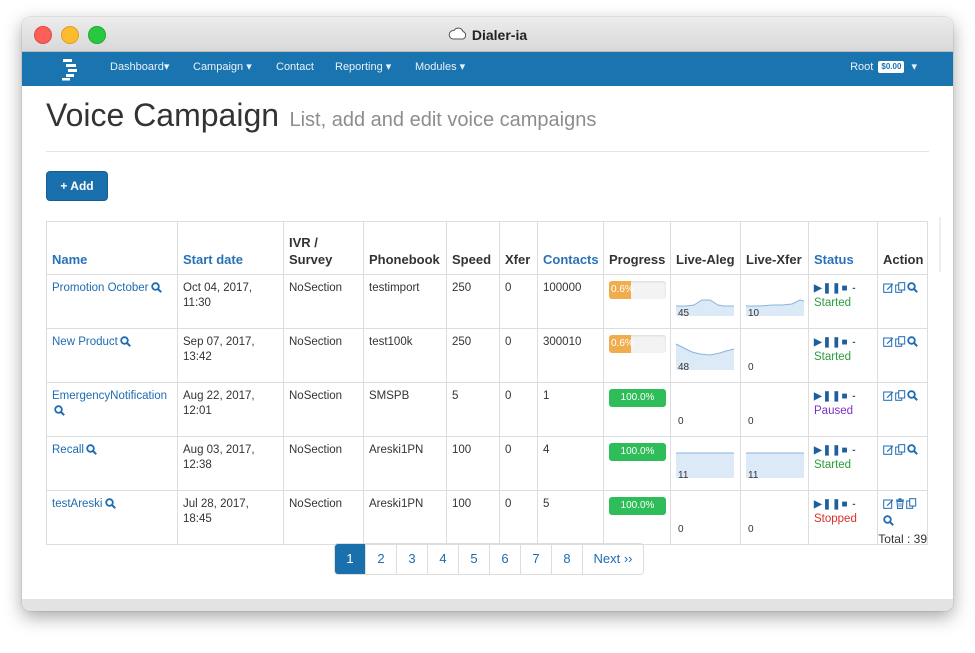  What do you see at coordinates (843, 301) in the screenshot?
I see `status-cell: ▶❚❚■ - Started` at bounding box center [843, 301].